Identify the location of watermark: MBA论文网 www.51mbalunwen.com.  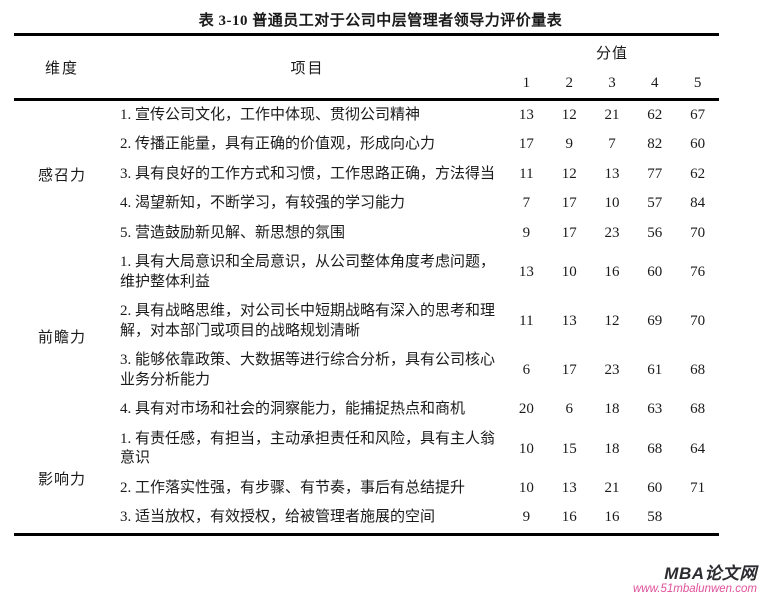
(695, 580).